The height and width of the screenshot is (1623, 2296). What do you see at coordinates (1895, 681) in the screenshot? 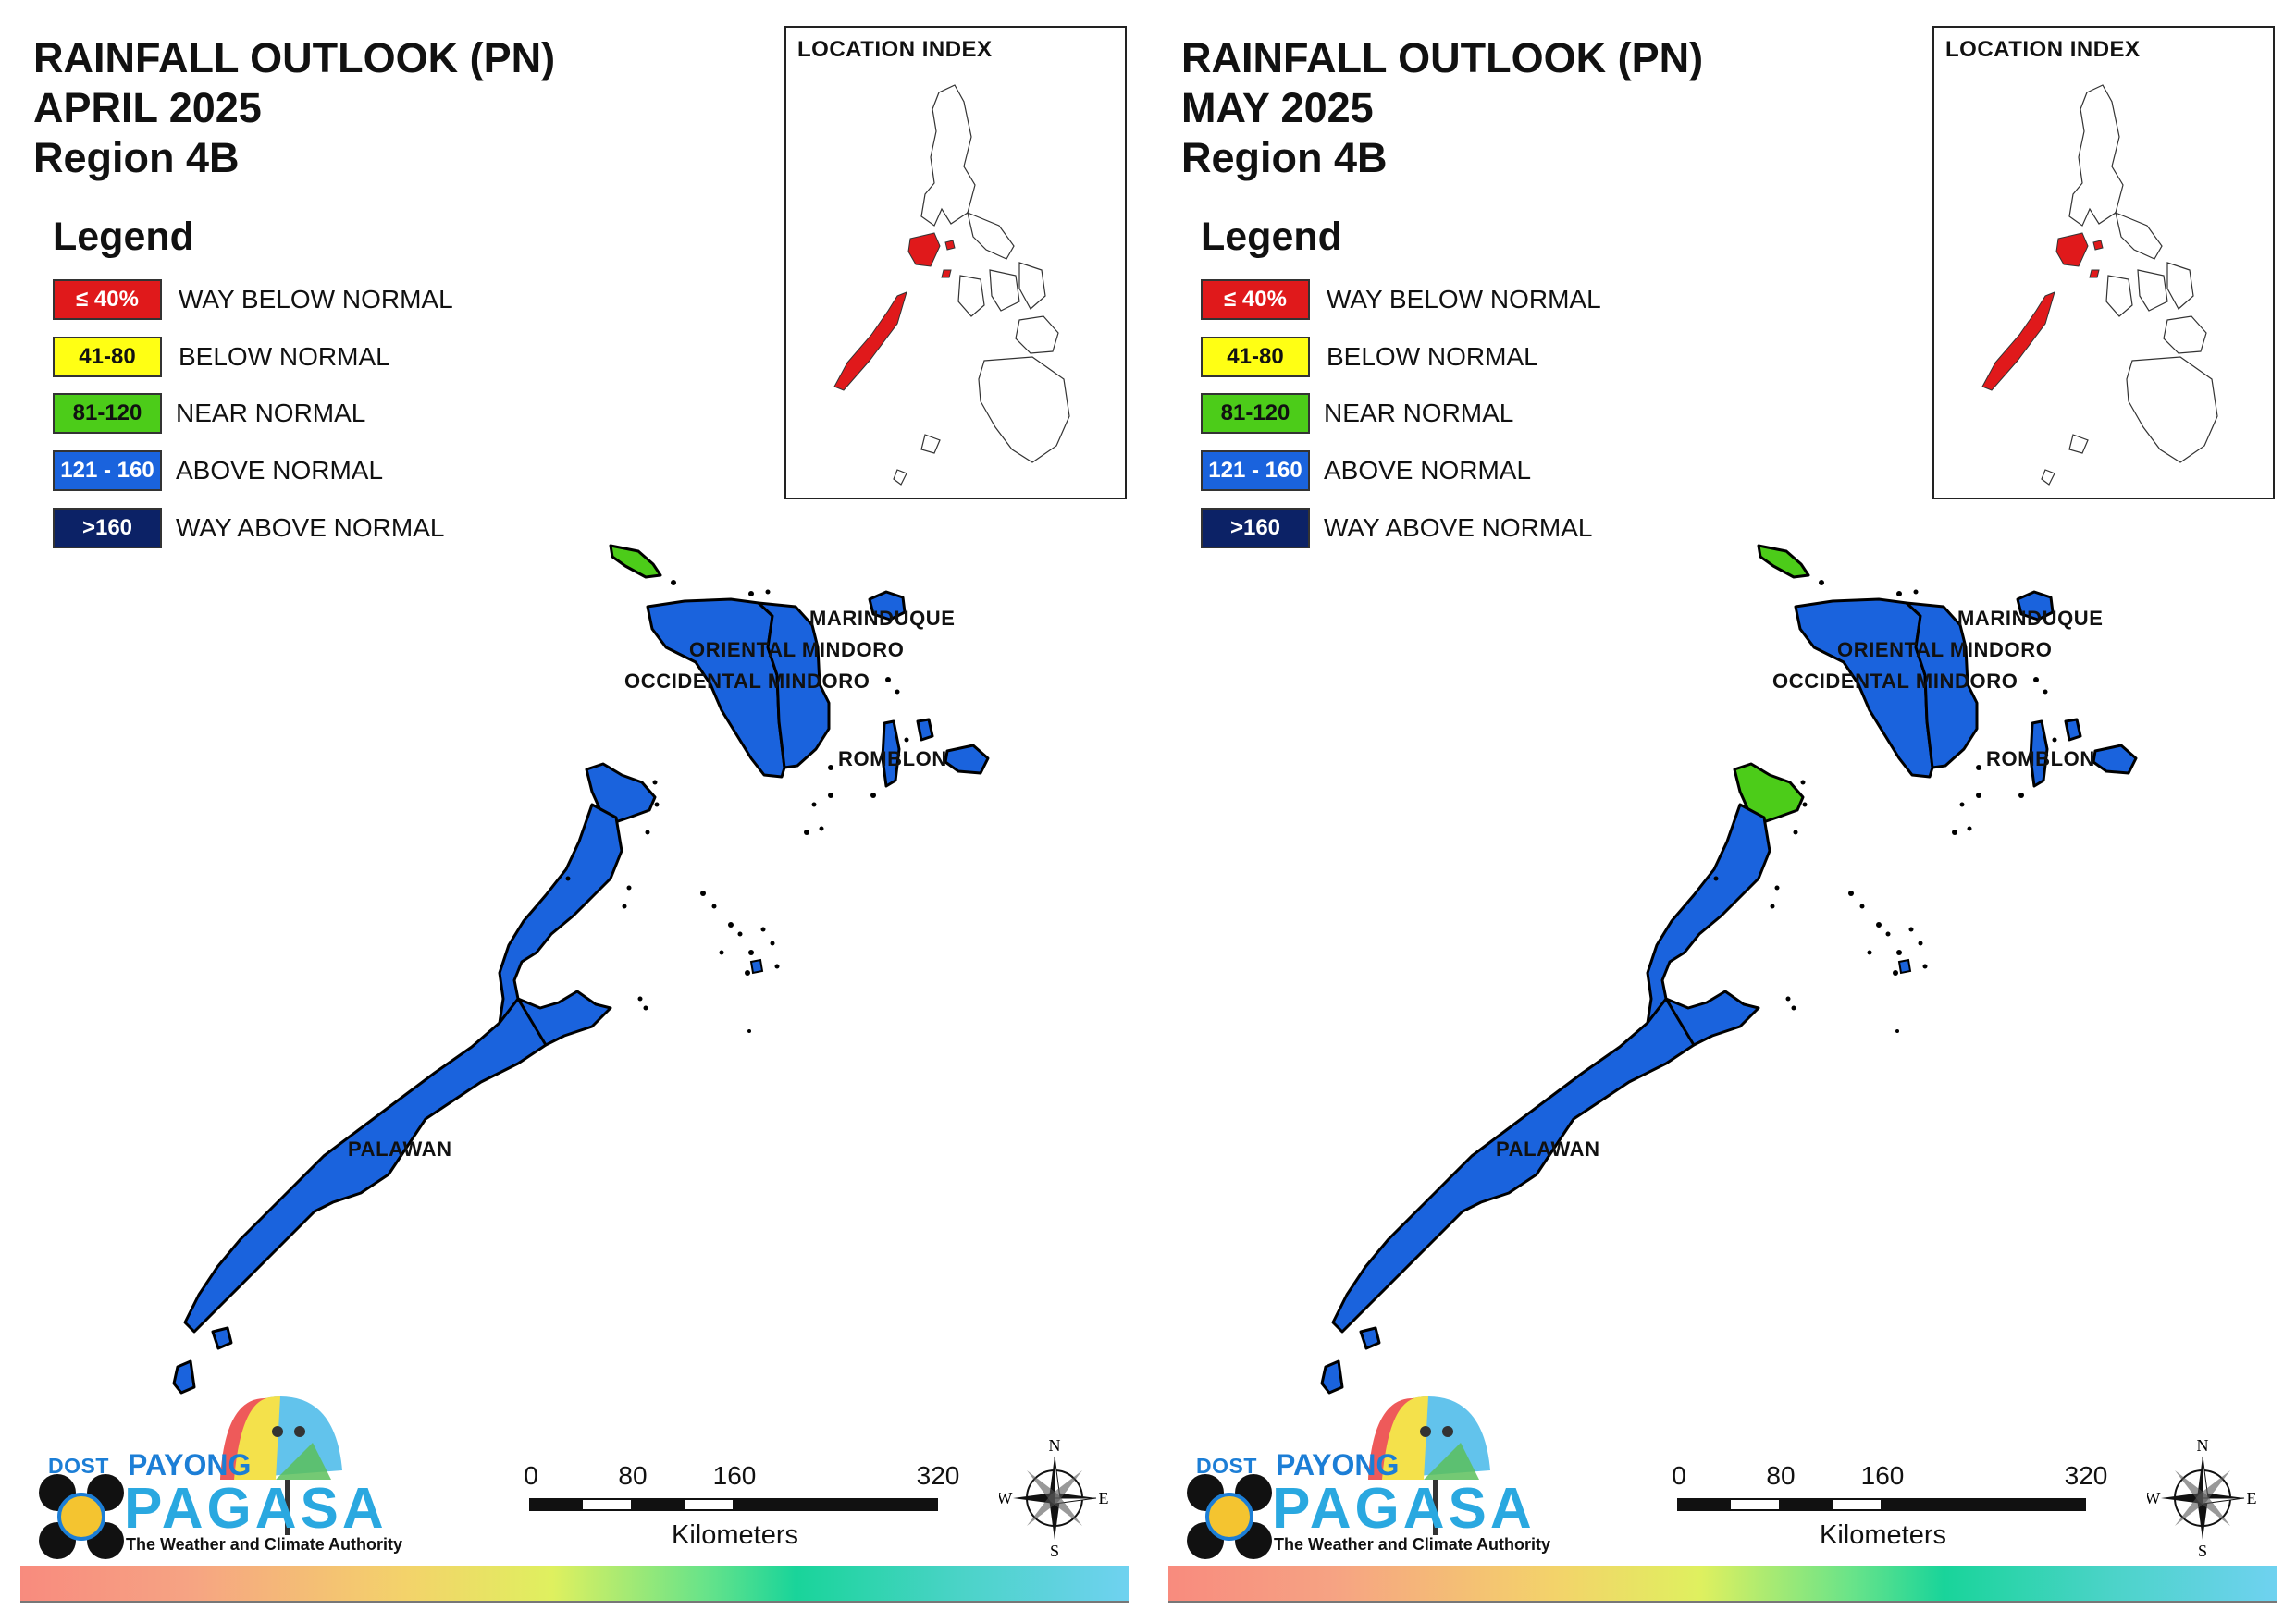
I see `label-occidental-mindoro: OCCIDENTAL MINDORO` at bounding box center [1895, 681].